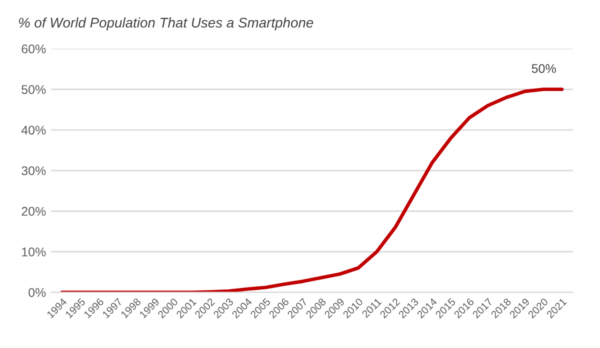 The image size is (600, 348). What do you see at coordinates (37, 292) in the screenshot?
I see `y-tick-label: 0%` at bounding box center [37, 292].